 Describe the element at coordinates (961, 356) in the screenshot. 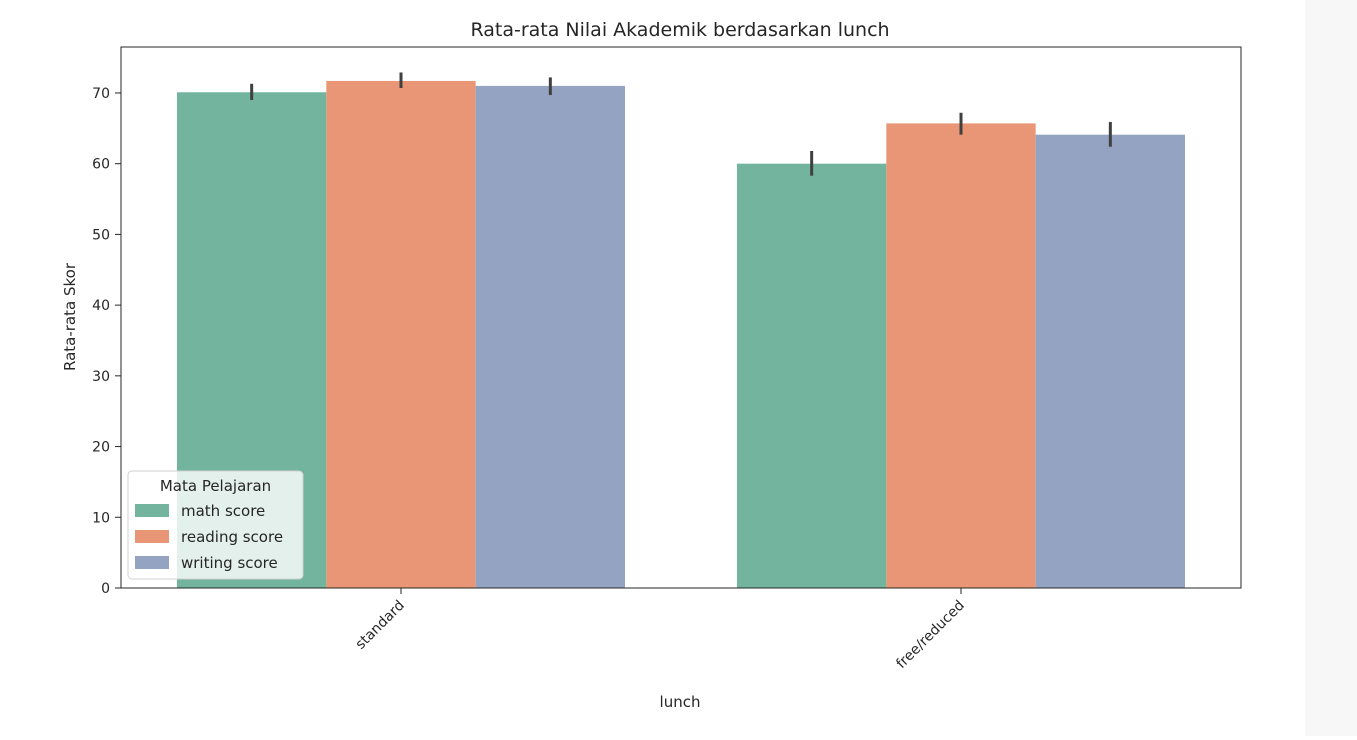

I see `bar-reading-score-free-reduced` at that location.